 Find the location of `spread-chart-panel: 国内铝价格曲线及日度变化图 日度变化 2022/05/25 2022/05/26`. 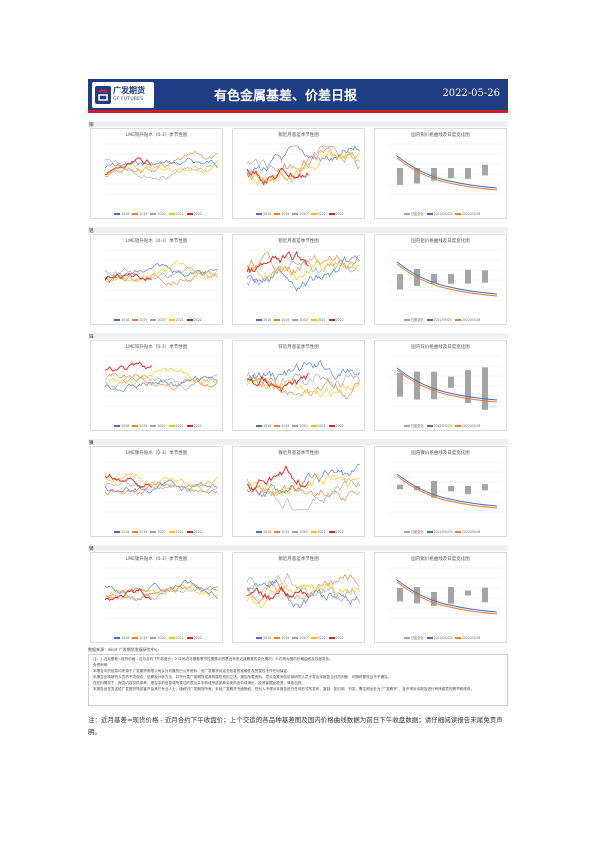

spread-chart-panel: 国内铝价格曲线及日度变化图 日度变化 2022/05/25 2022/05/26 is located at coordinates (440, 279).